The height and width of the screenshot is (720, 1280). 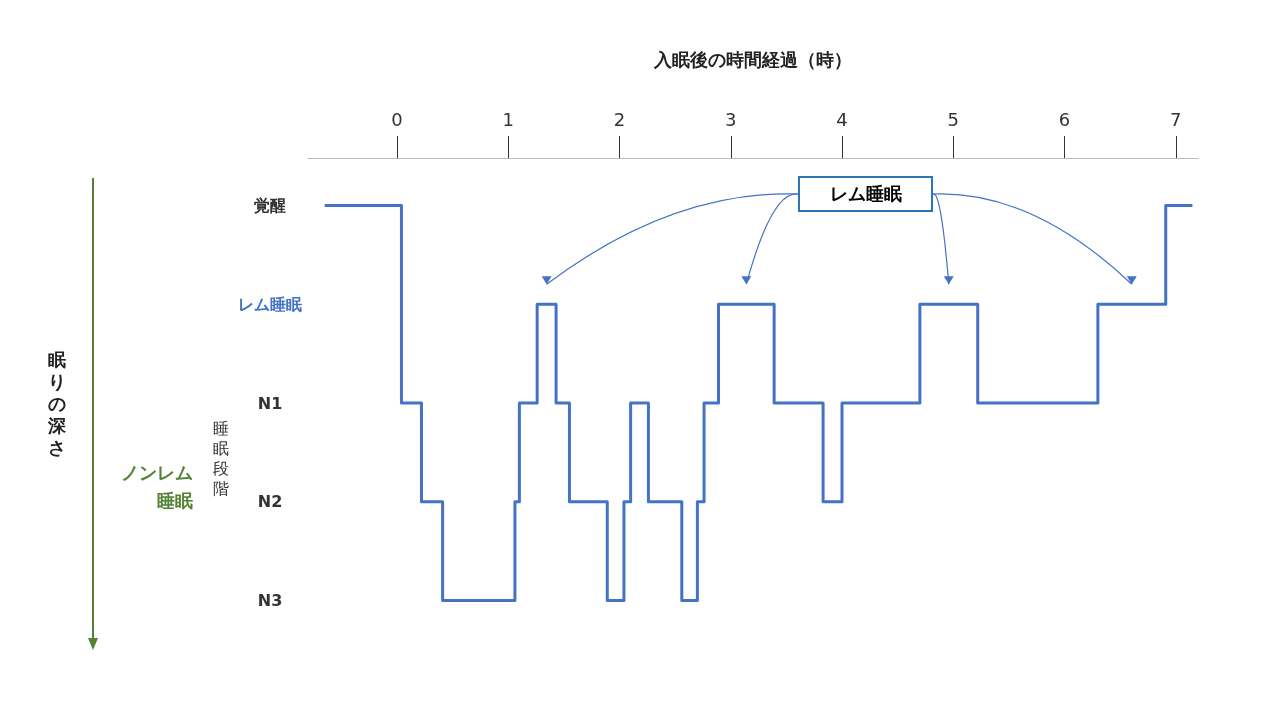 I want to click on text: レム睡眠, so click(x=270, y=304).